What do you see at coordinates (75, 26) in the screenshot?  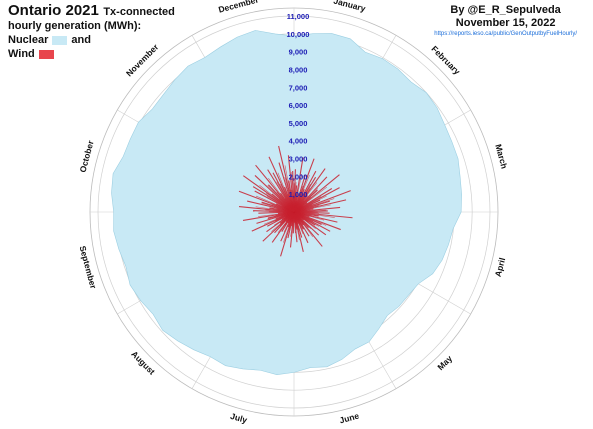 I see `chart-subtitle-line2: hourly generation (MWh):` at bounding box center [75, 26].